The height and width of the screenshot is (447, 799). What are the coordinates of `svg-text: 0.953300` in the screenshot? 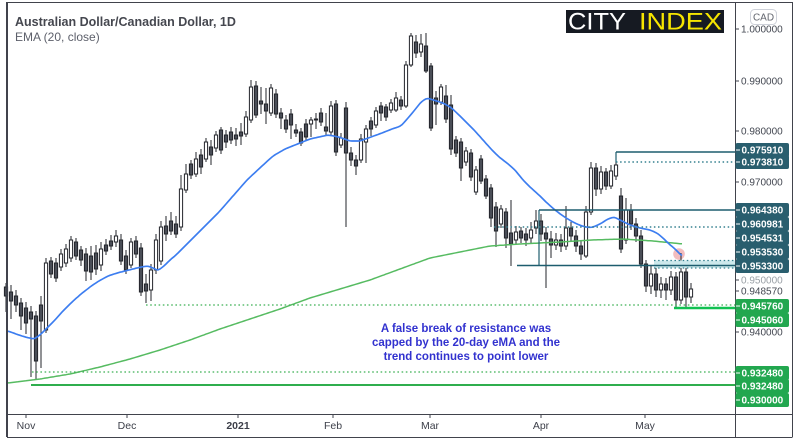 It's located at (763, 267).